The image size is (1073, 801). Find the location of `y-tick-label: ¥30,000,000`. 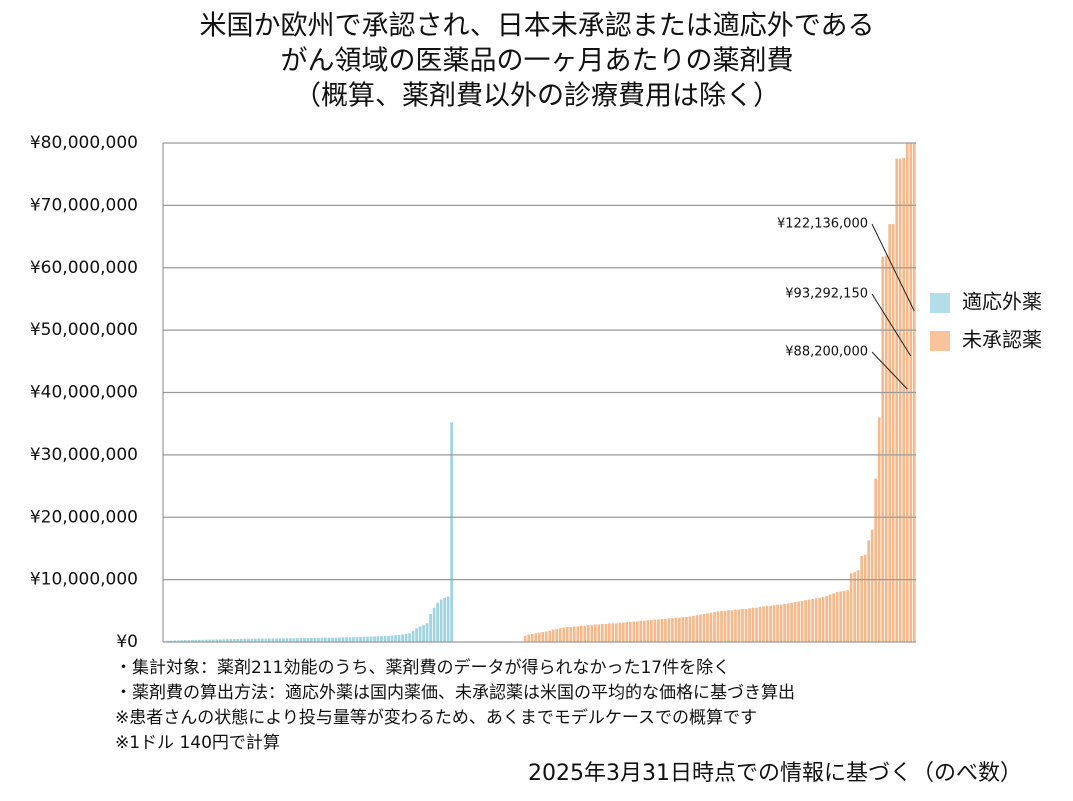

y-tick-label: ¥30,000,000 is located at coordinates (84, 455).